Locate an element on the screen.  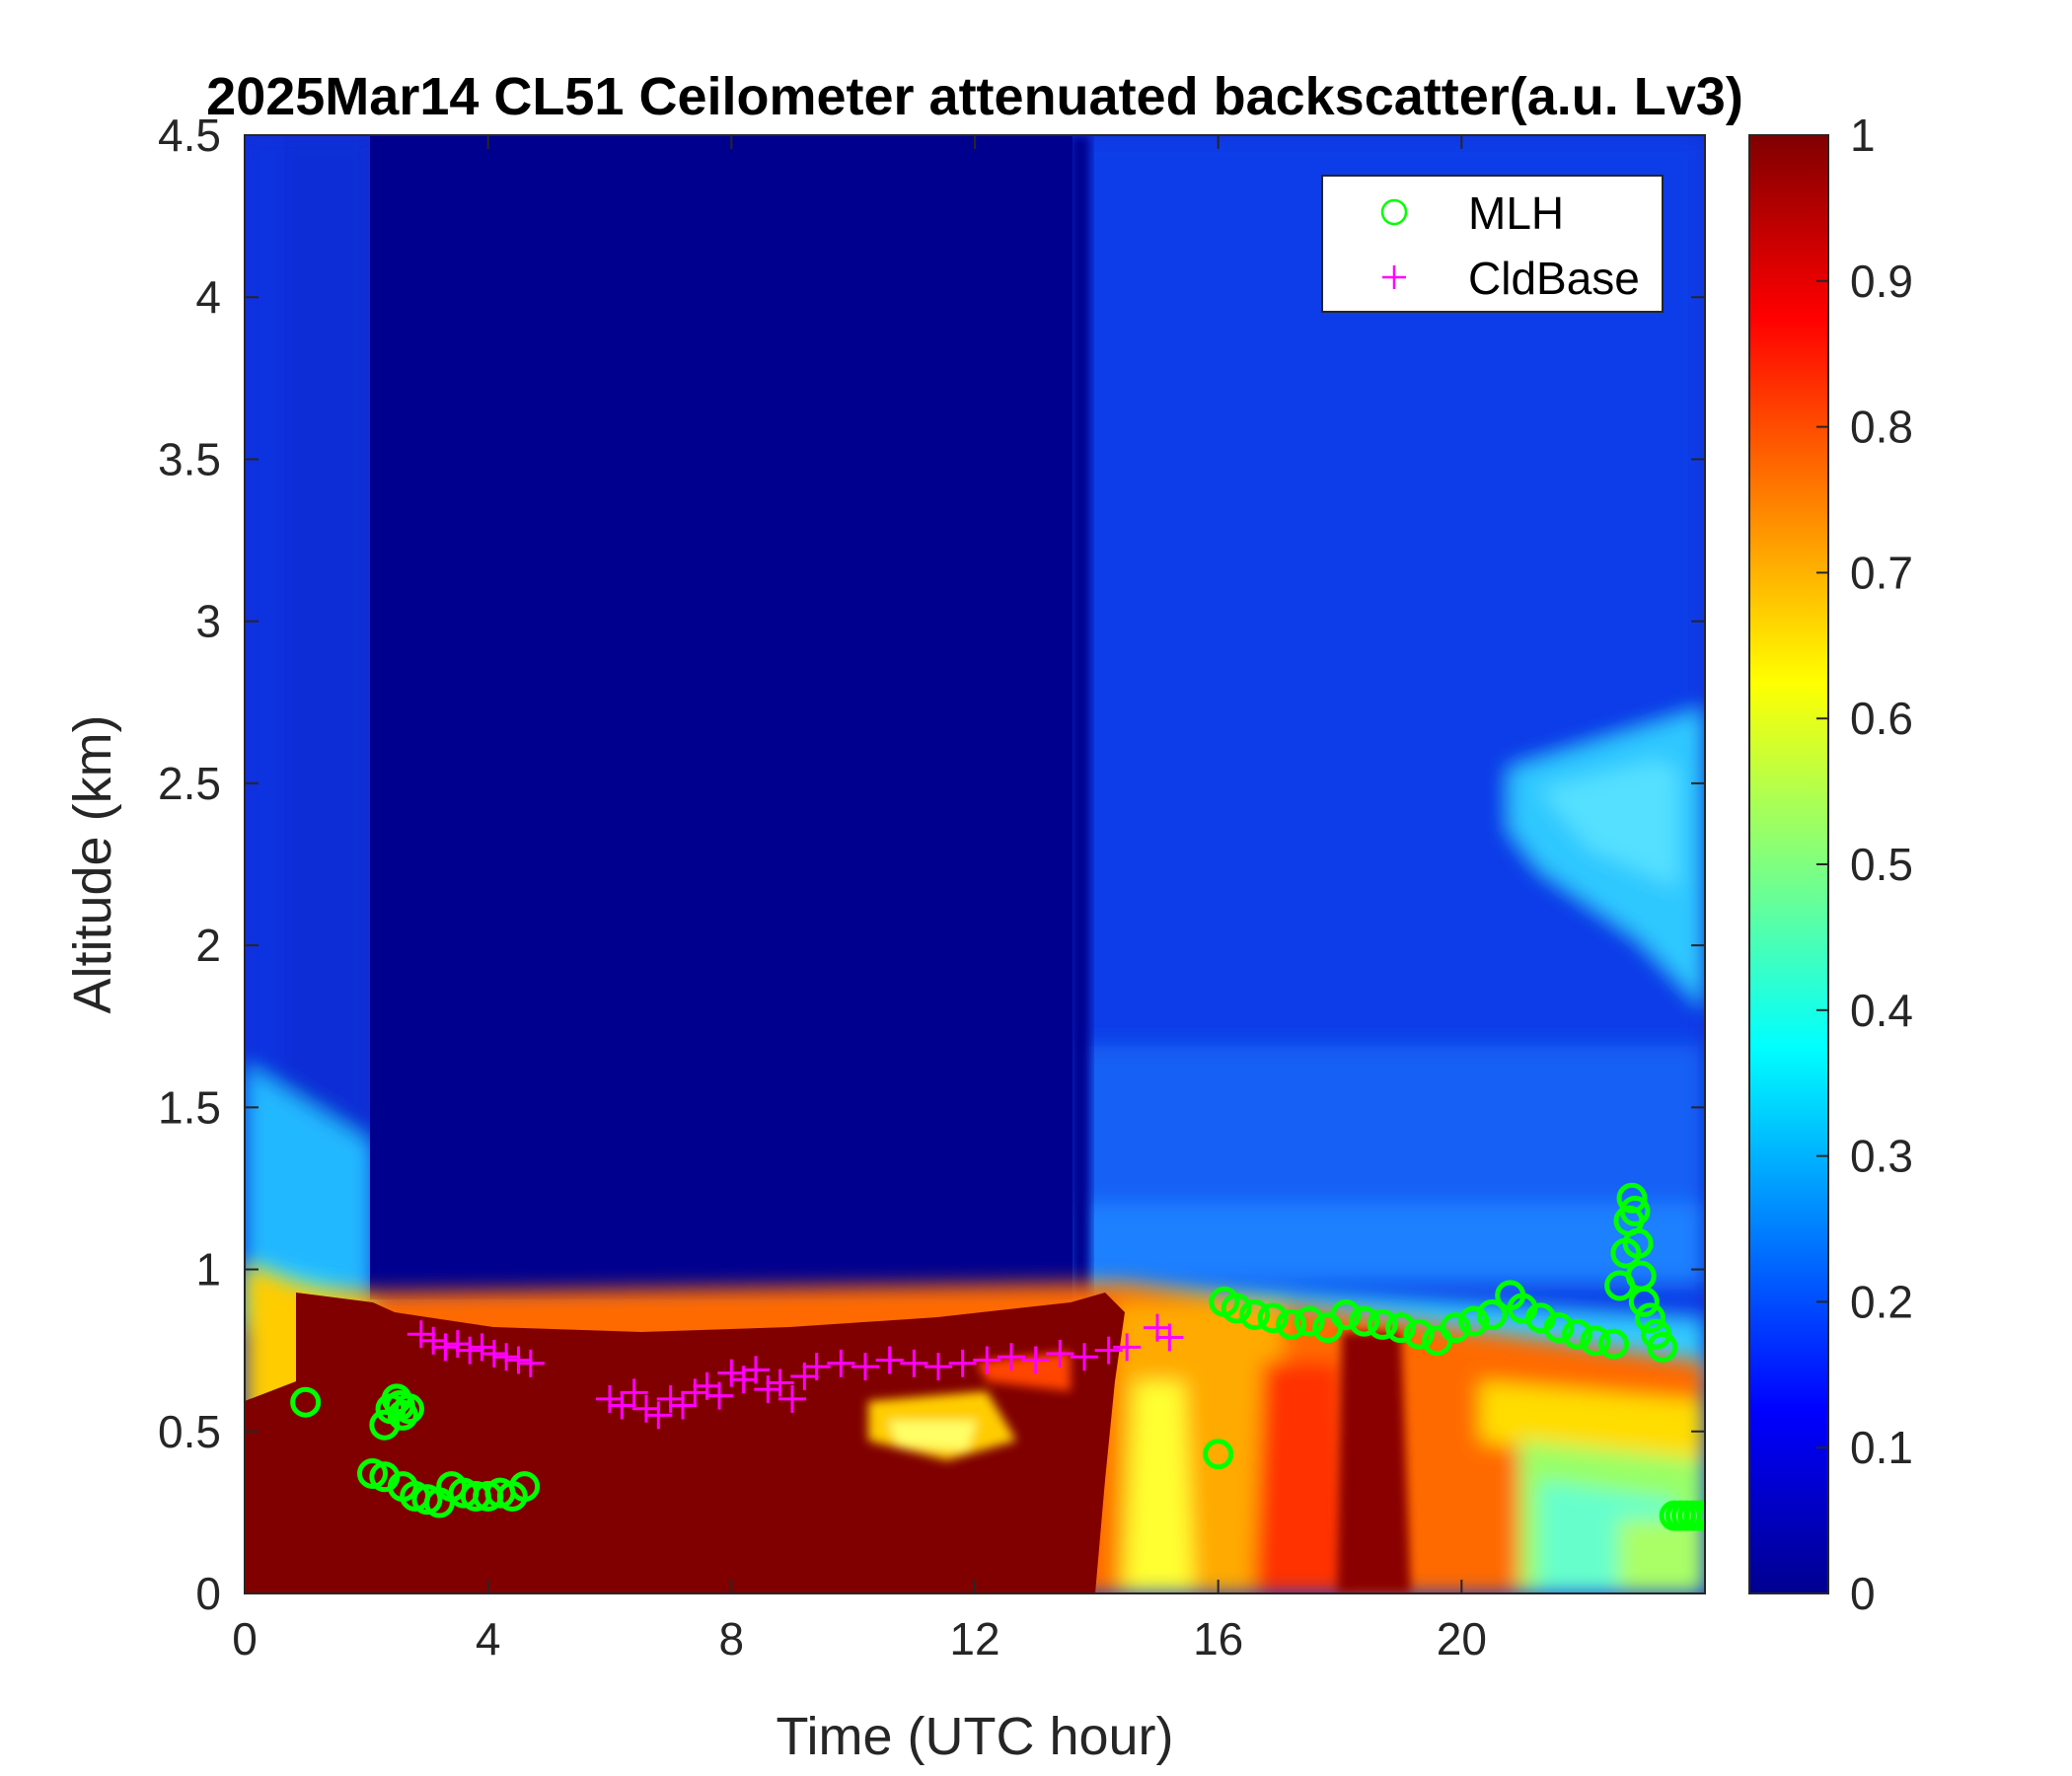
y-tick-label: 2 is located at coordinates (208, 946).